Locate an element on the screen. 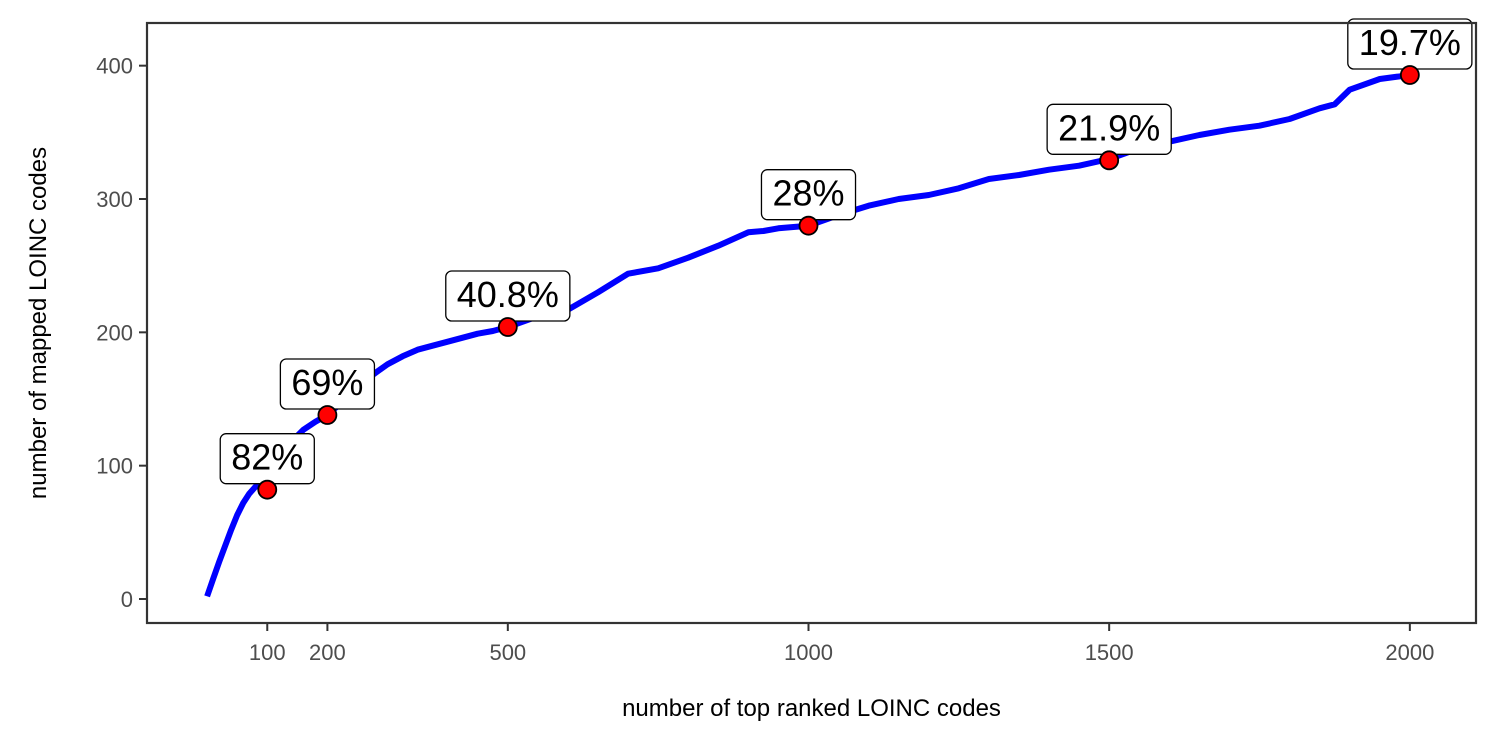 This screenshot has height=750, width=1500. y-tick-label: 400 is located at coordinates (114, 66).